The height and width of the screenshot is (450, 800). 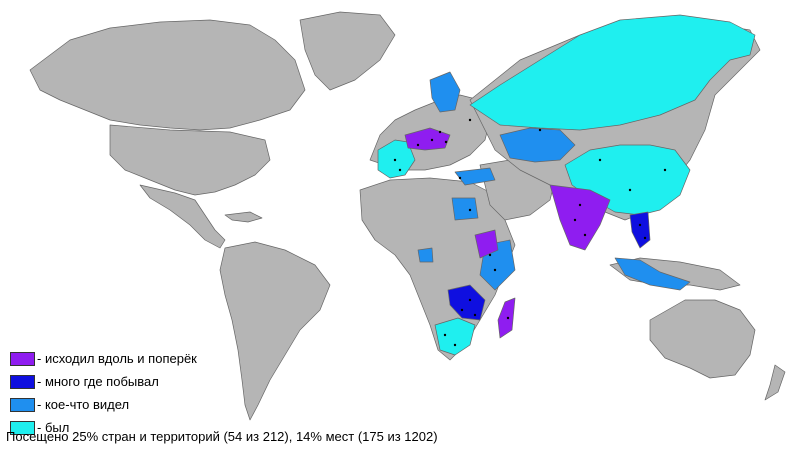 I want to click on legend-label: - много где побывал, so click(x=98, y=381).